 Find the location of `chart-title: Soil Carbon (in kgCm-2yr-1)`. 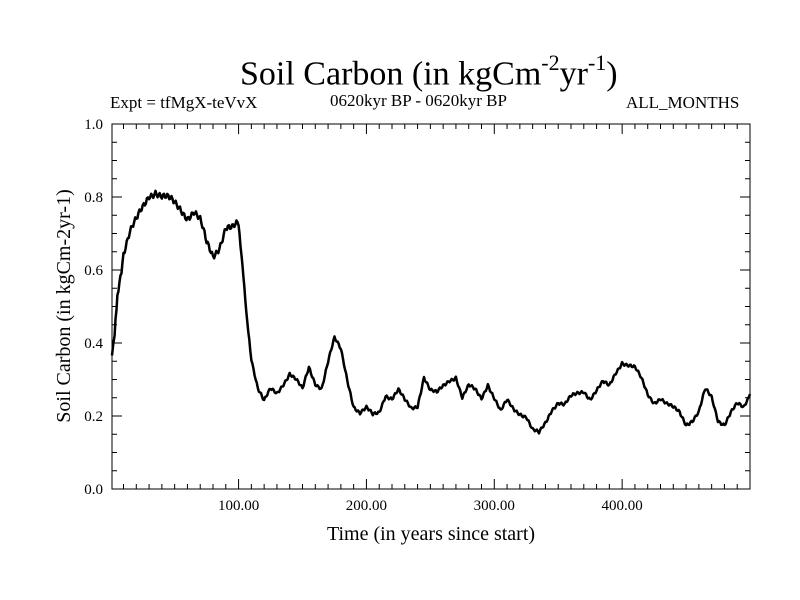

chart-title: Soil Carbon (in kgCm-2yr-1) is located at coordinates (429, 71).